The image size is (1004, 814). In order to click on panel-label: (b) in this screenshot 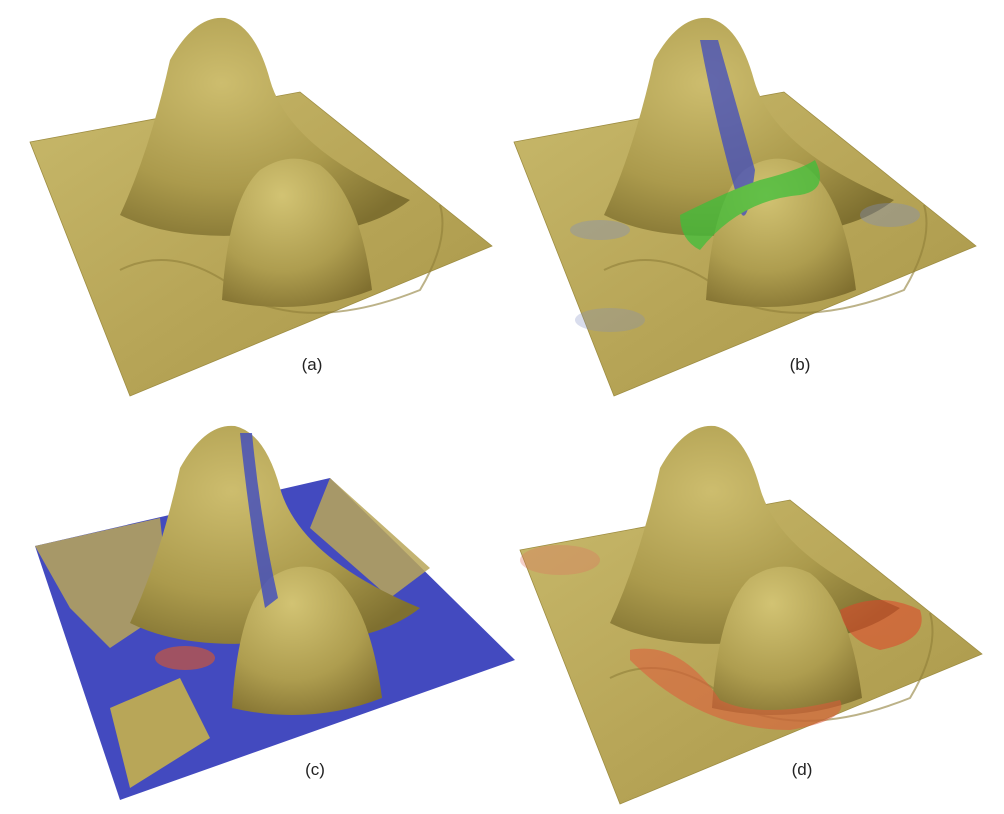, I will do `click(800, 364)`.